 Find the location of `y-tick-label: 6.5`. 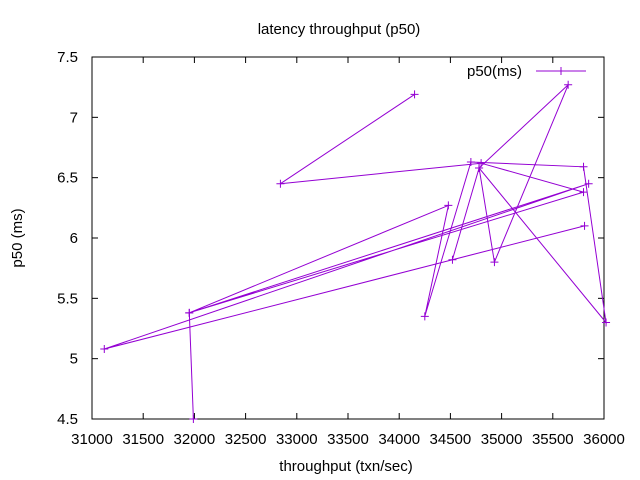

y-tick-label: 6.5 is located at coordinates (67, 178).